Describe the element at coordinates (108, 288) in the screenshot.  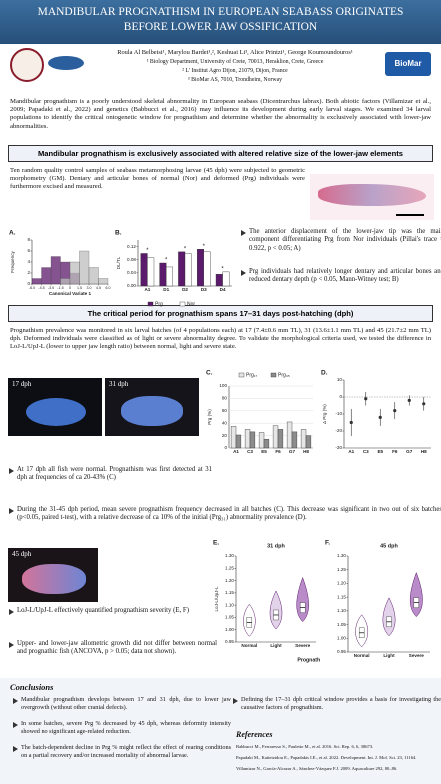
I see `x-tick-label: 6.0` at that location.